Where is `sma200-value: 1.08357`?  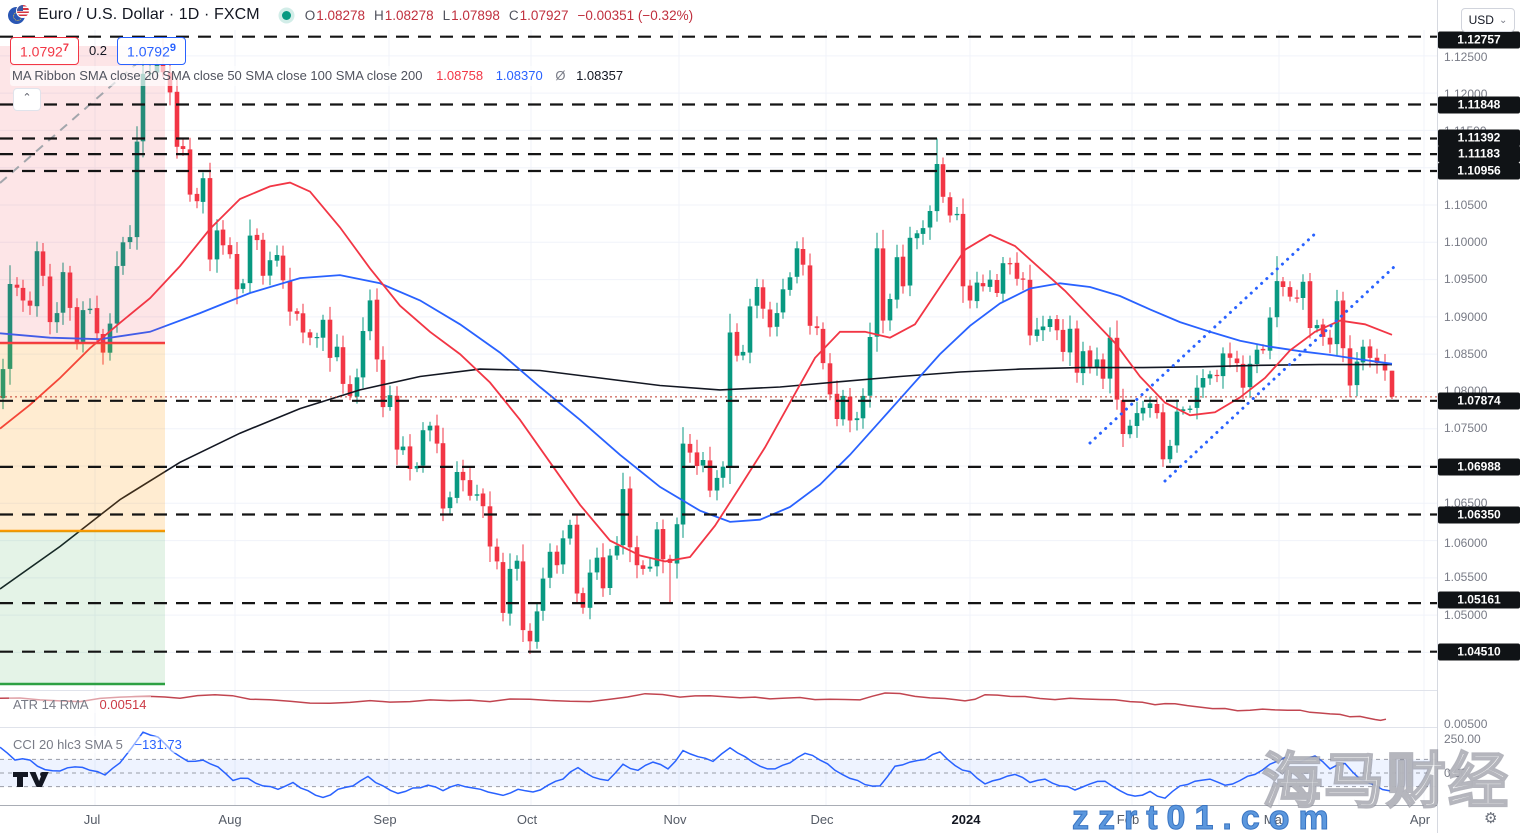 sma200-value: 1.08357 is located at coordinates (600, 75).